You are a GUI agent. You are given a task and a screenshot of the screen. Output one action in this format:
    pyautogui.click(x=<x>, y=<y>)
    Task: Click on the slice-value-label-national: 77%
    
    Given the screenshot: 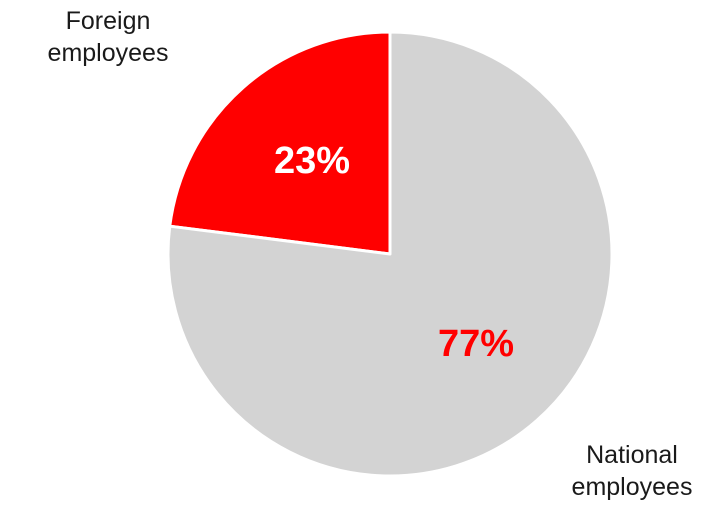 What is the action you would take?
    pyautogui.click(x=476, y=344)
    